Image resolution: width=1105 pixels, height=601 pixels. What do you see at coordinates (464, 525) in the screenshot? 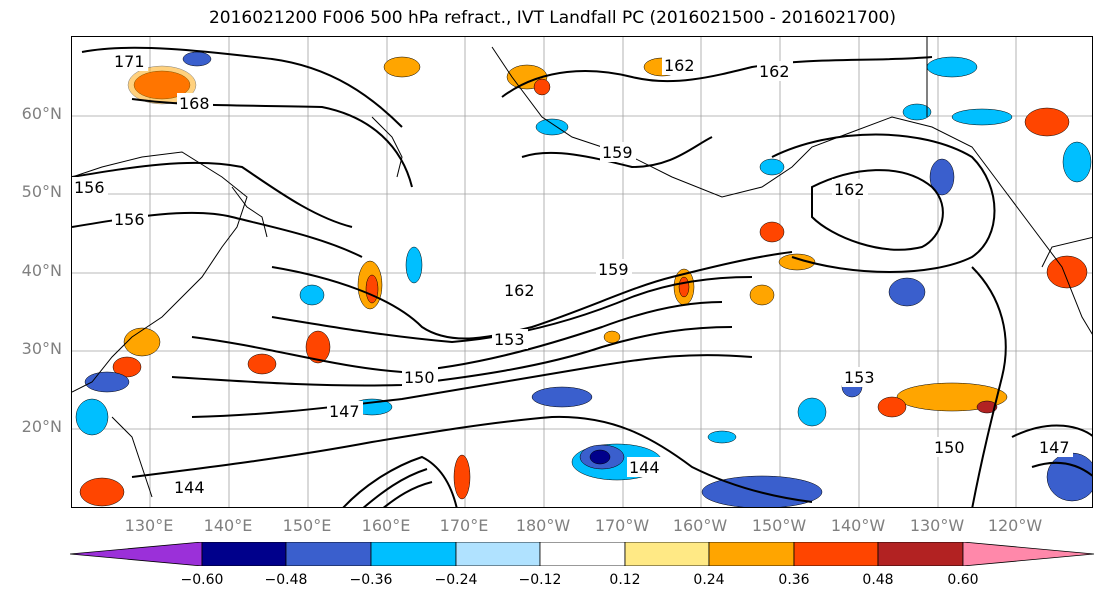
I see `lon-label: 170°E` at bounding box center [464, 525].